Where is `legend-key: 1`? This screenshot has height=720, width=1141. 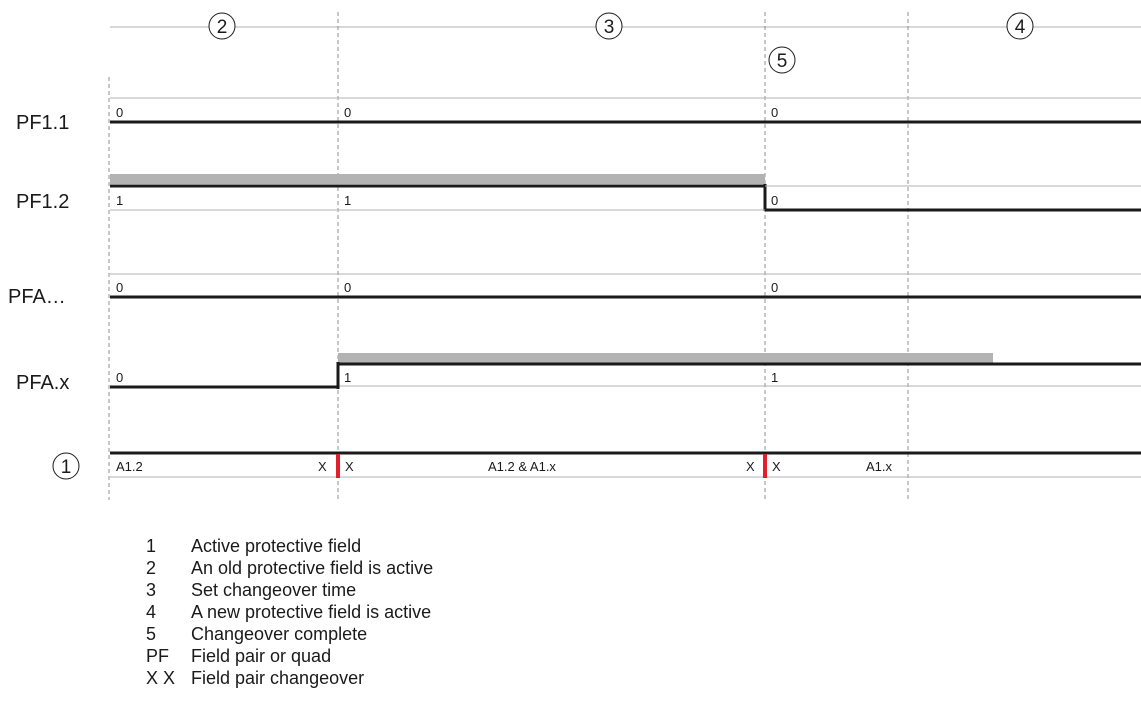 legend-key: 1 is located at coordinates (151, 545).